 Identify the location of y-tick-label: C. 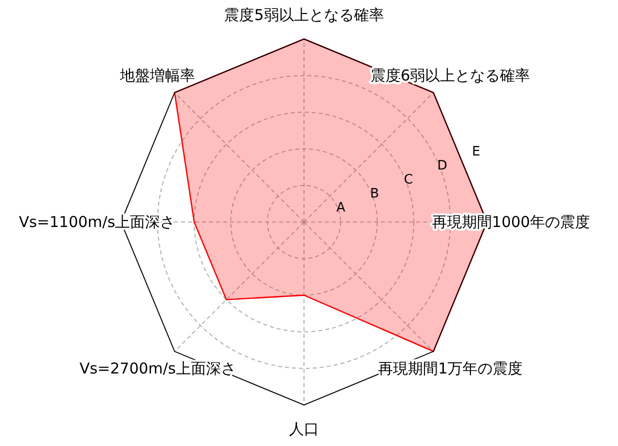
(408, 180).